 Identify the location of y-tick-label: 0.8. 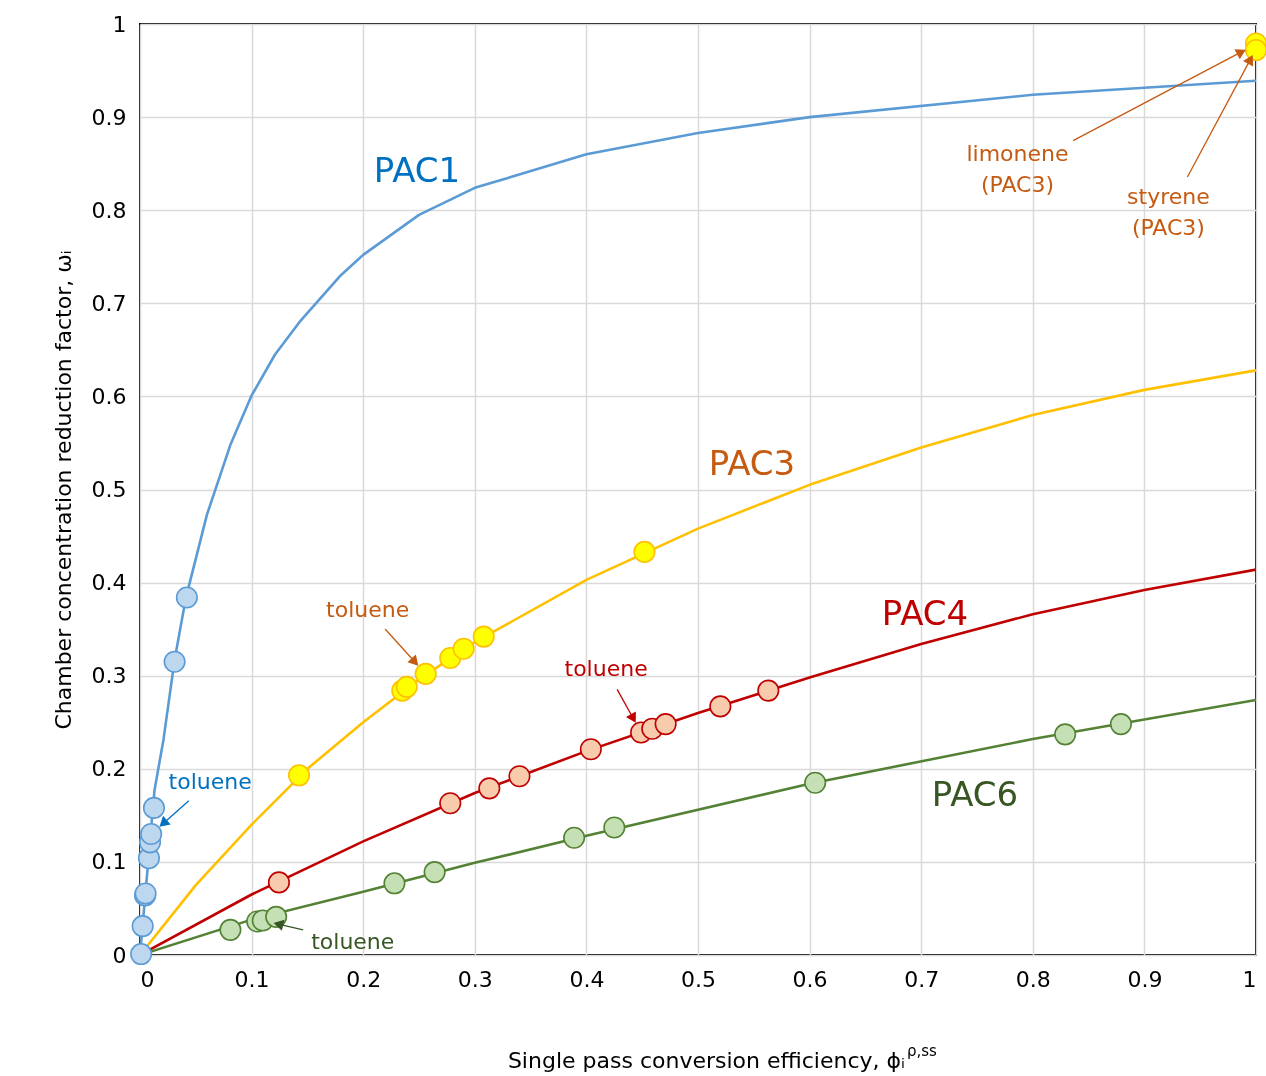
(109, 210).